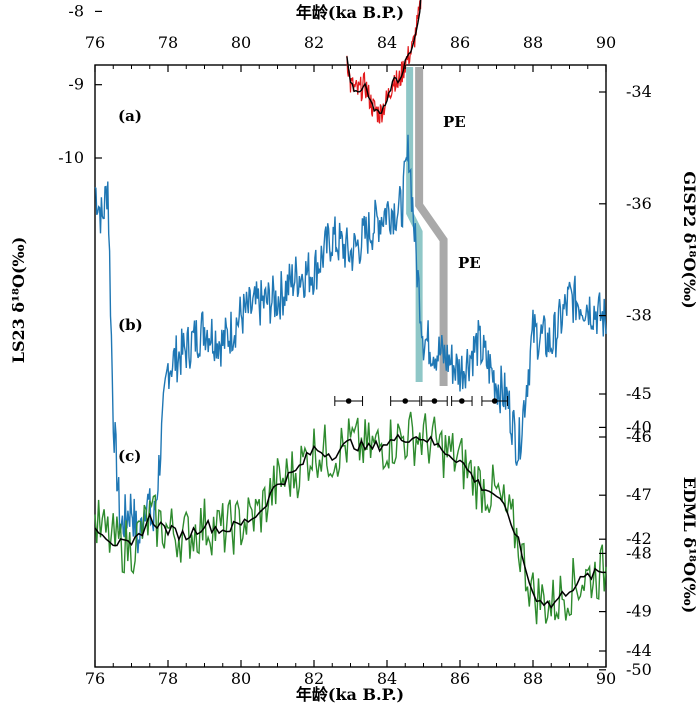 The image size is (700, 708). What do you see at coordinates (639, 650) in the screenshot?
I see `gisp2-tick-label: -44` at bounding box center [639, 650].